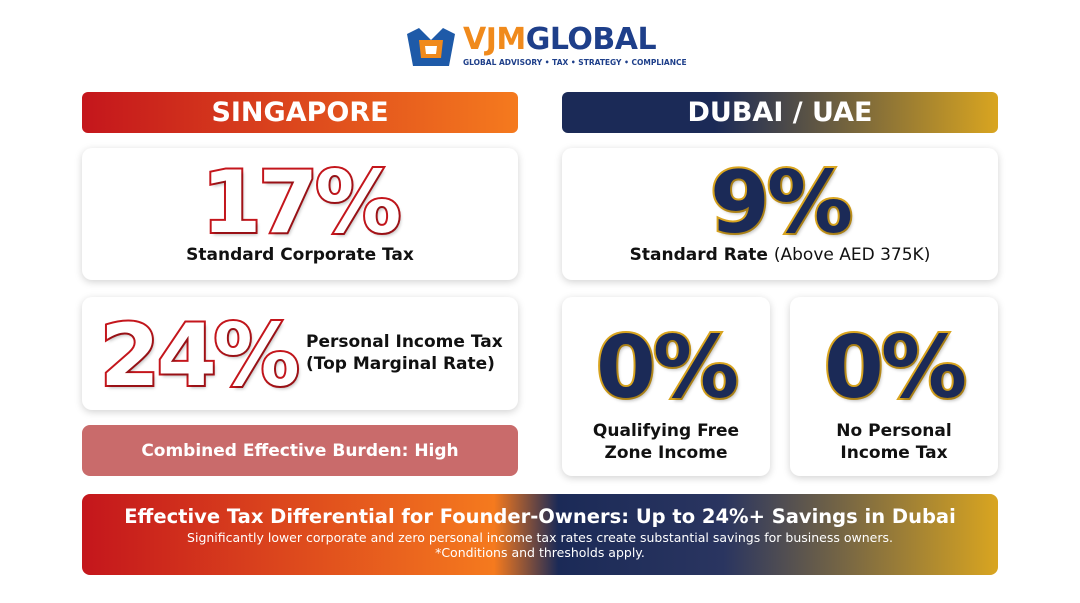 This screenshot has width=1080, height=603. I want to click on note: *Conditions and thresholds apply., so click(540, 552).